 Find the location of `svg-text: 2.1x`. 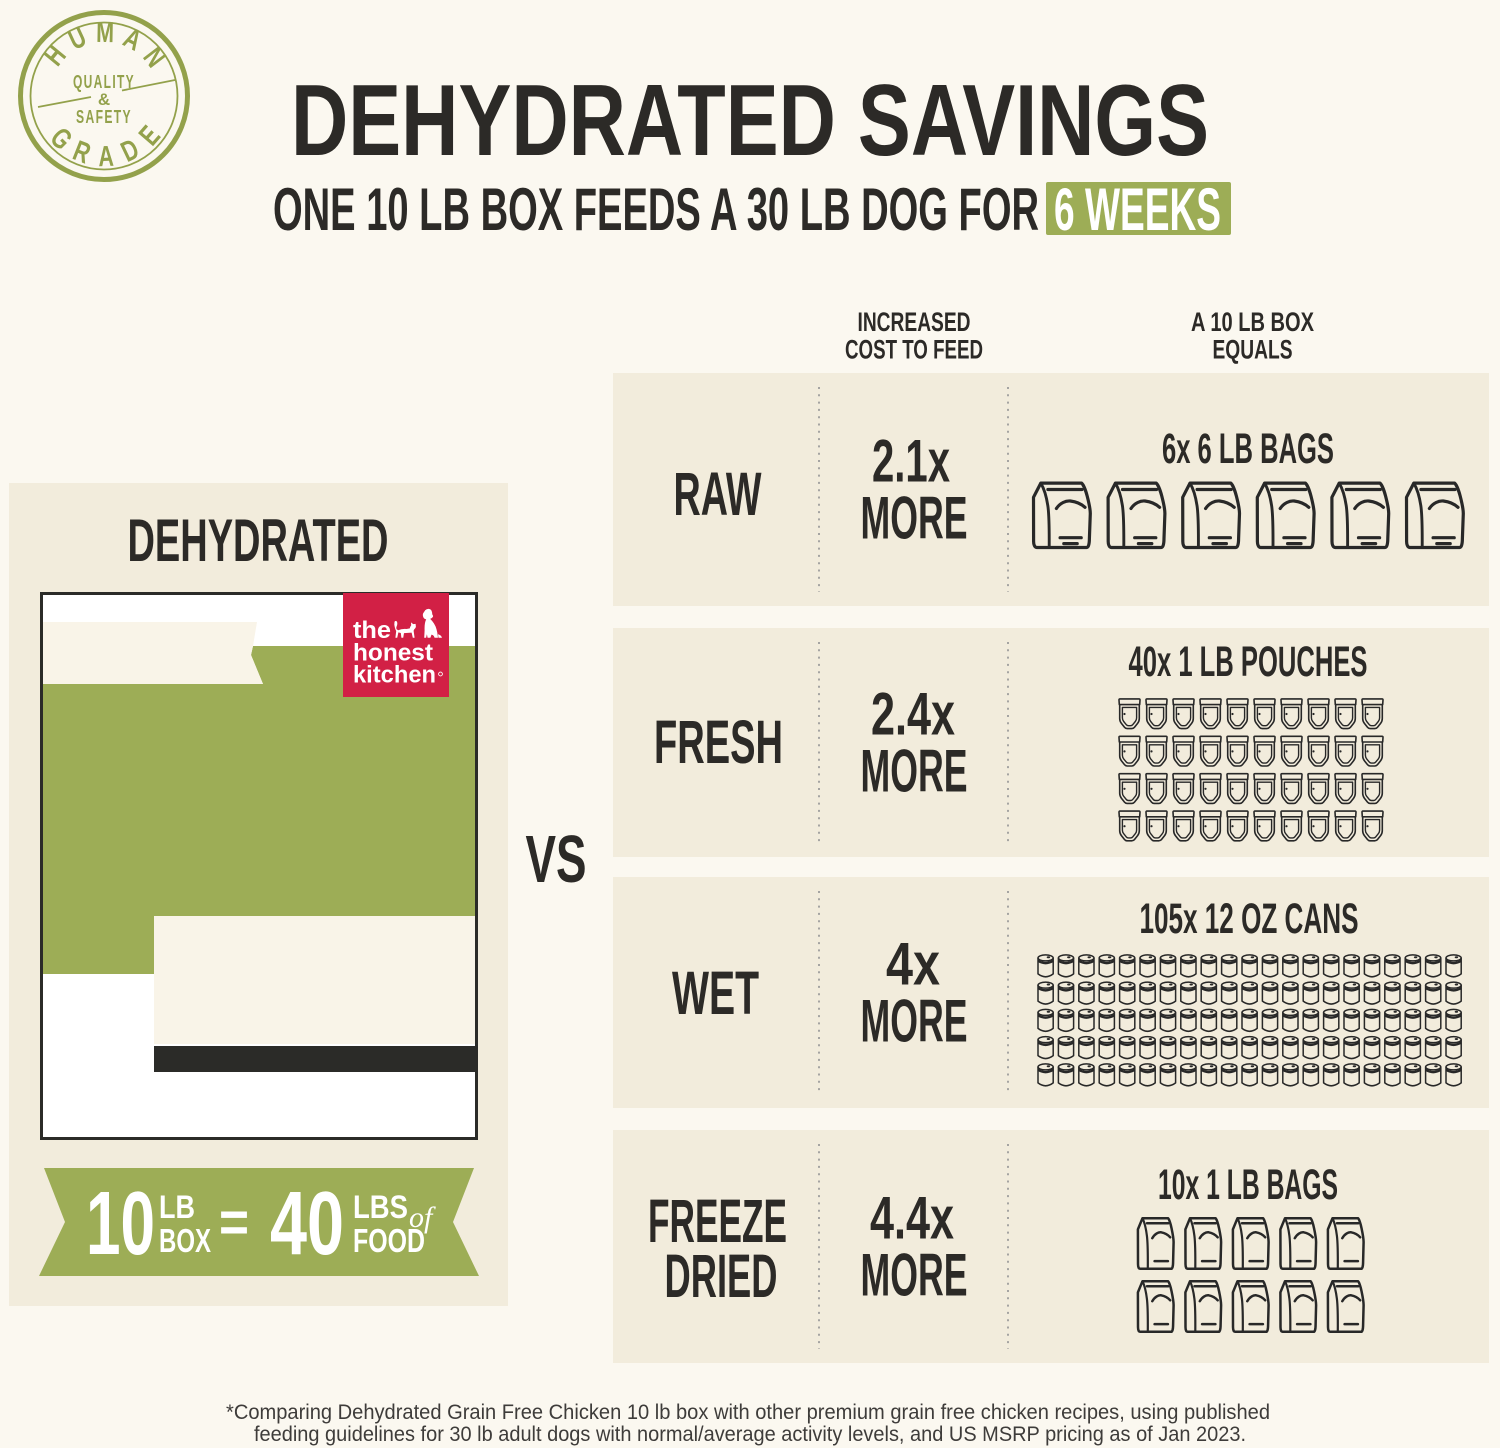

svg-text: 2.1x is located at coordinates (911, 461).